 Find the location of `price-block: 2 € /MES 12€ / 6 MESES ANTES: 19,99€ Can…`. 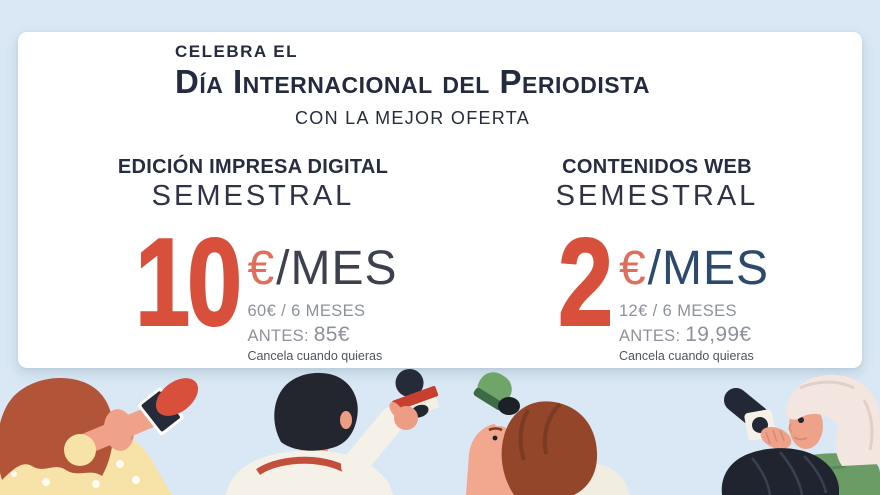

price-block: 2 € /MES 12€ / 6 MESES ANTES: 19,99€ Can… is located at coordinates (657, 289).